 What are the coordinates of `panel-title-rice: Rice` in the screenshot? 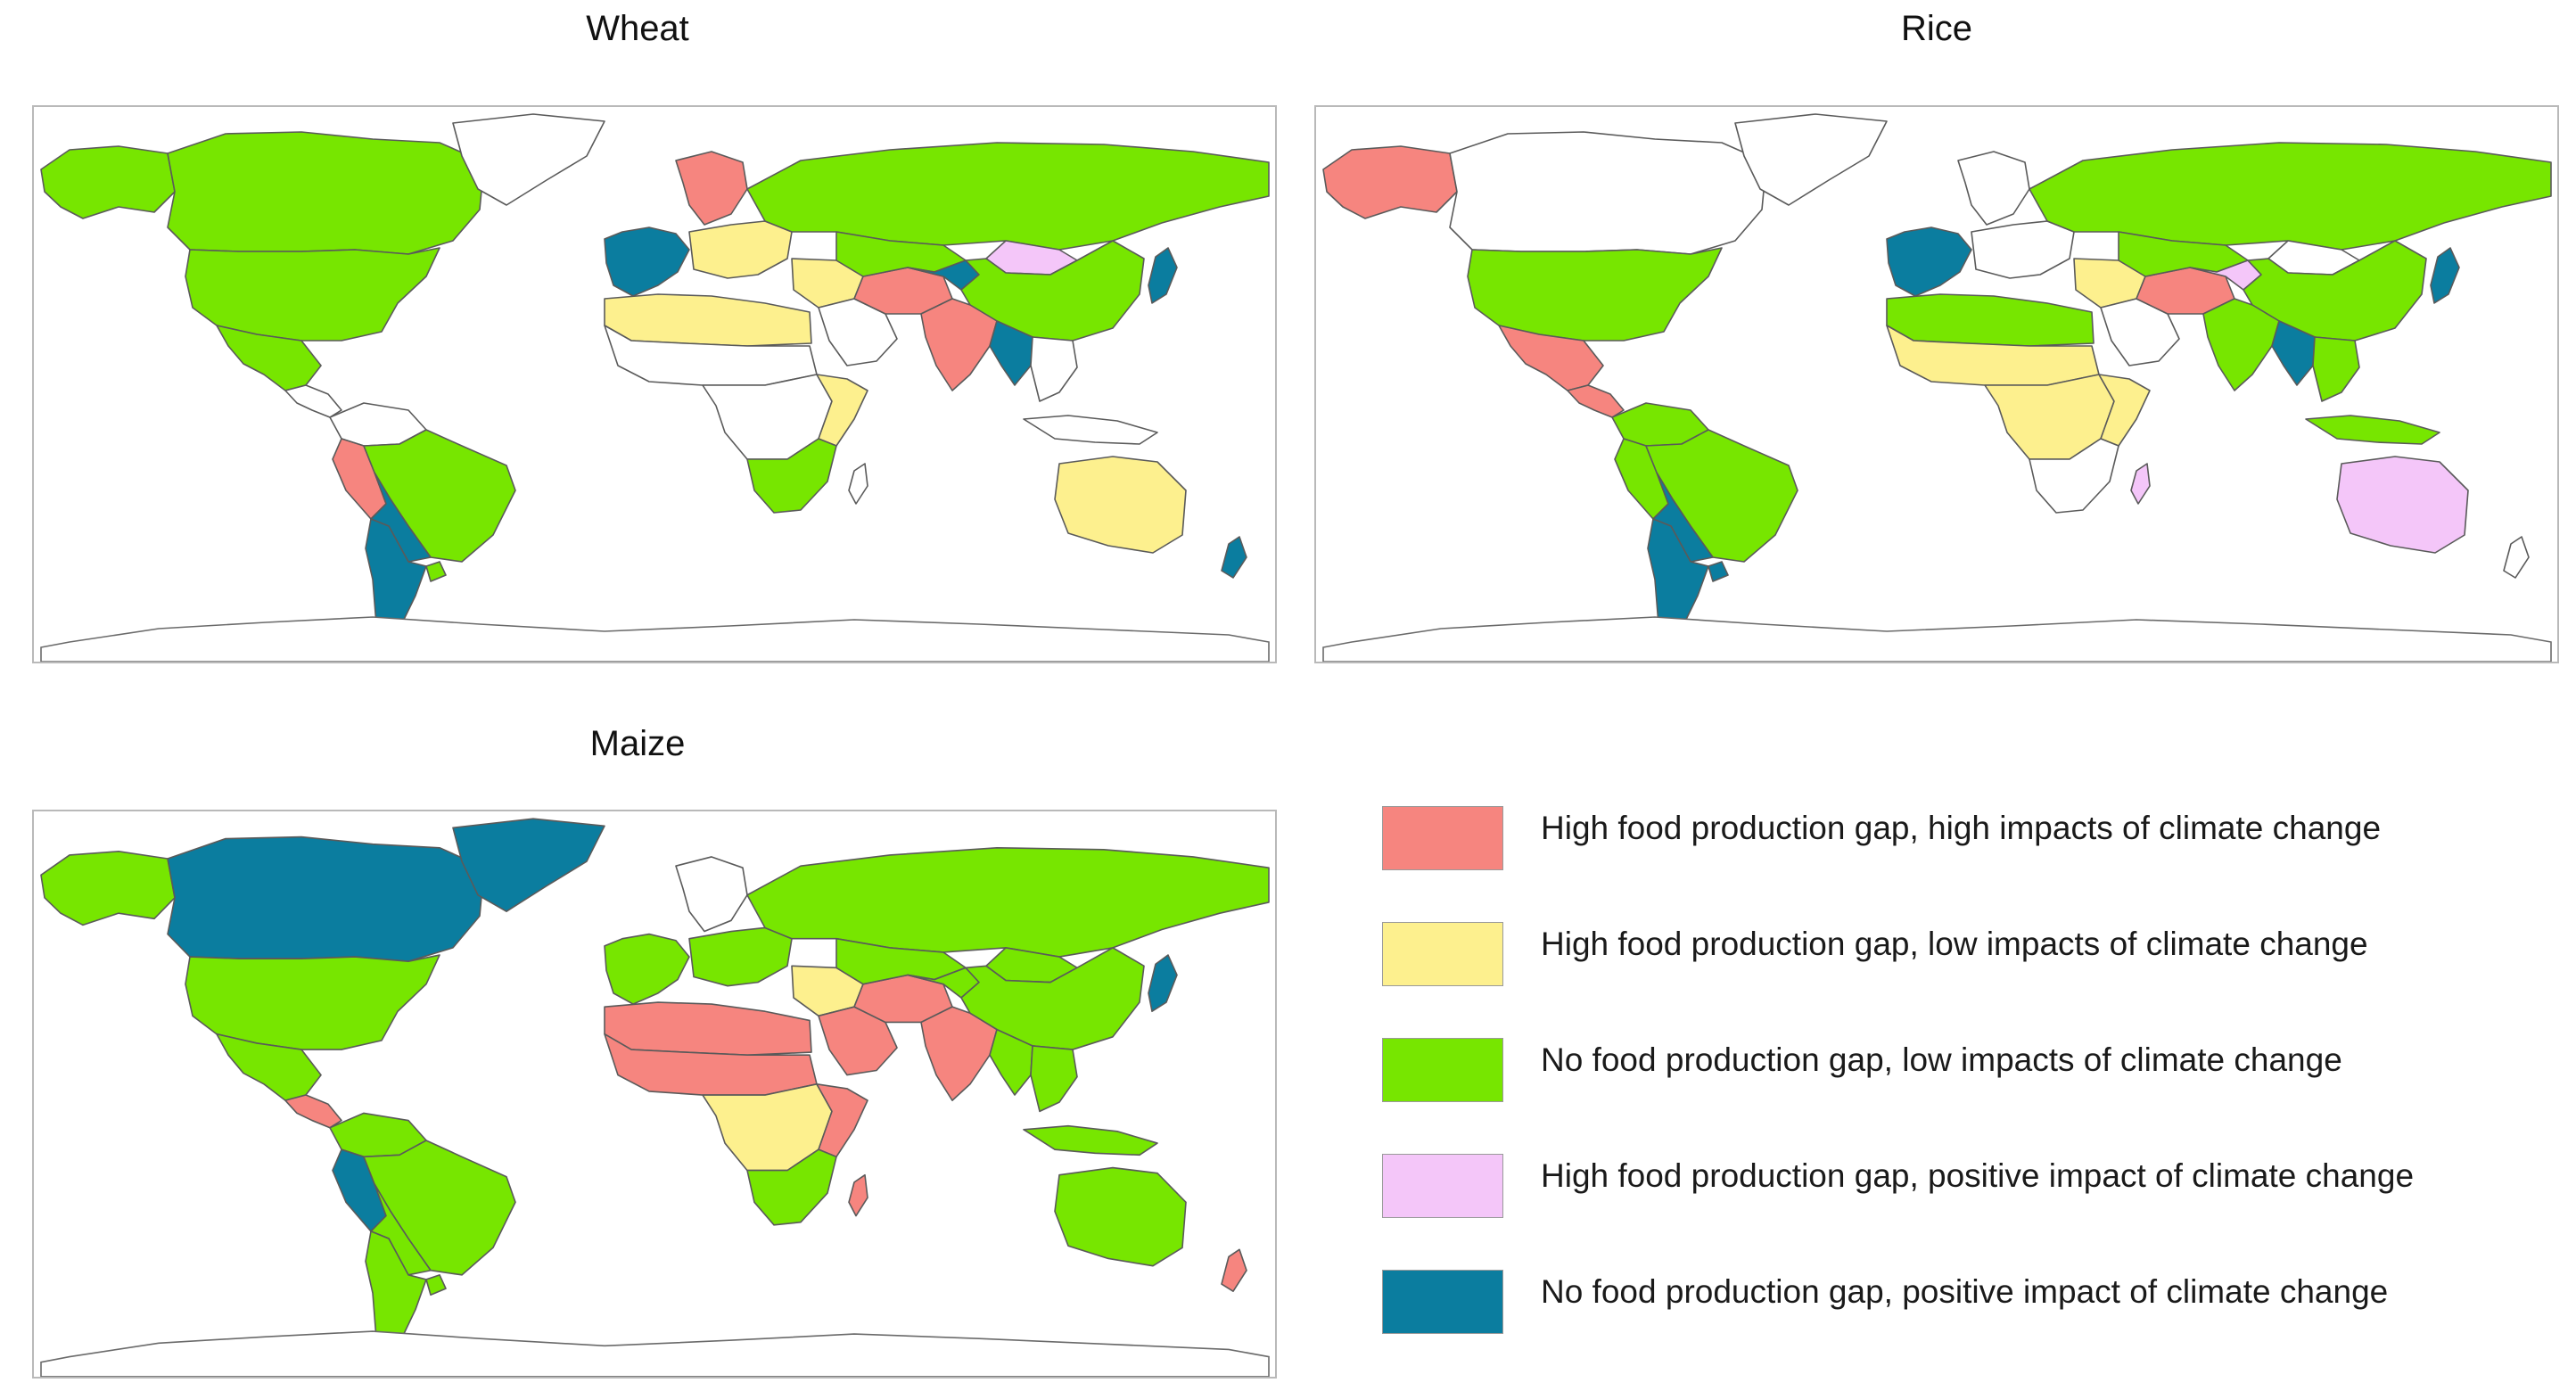 It's located at (1936, 28).